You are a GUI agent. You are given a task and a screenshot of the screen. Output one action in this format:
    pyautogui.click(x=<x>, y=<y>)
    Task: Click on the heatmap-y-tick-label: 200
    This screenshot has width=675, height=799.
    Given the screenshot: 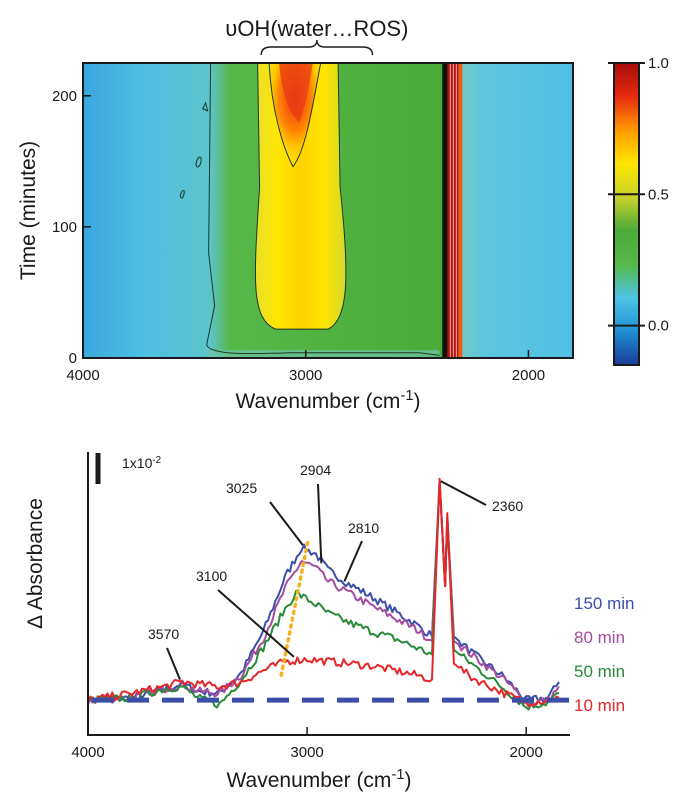 What is the action you would take?
    pyautogui.click(x=64, y=96)
    